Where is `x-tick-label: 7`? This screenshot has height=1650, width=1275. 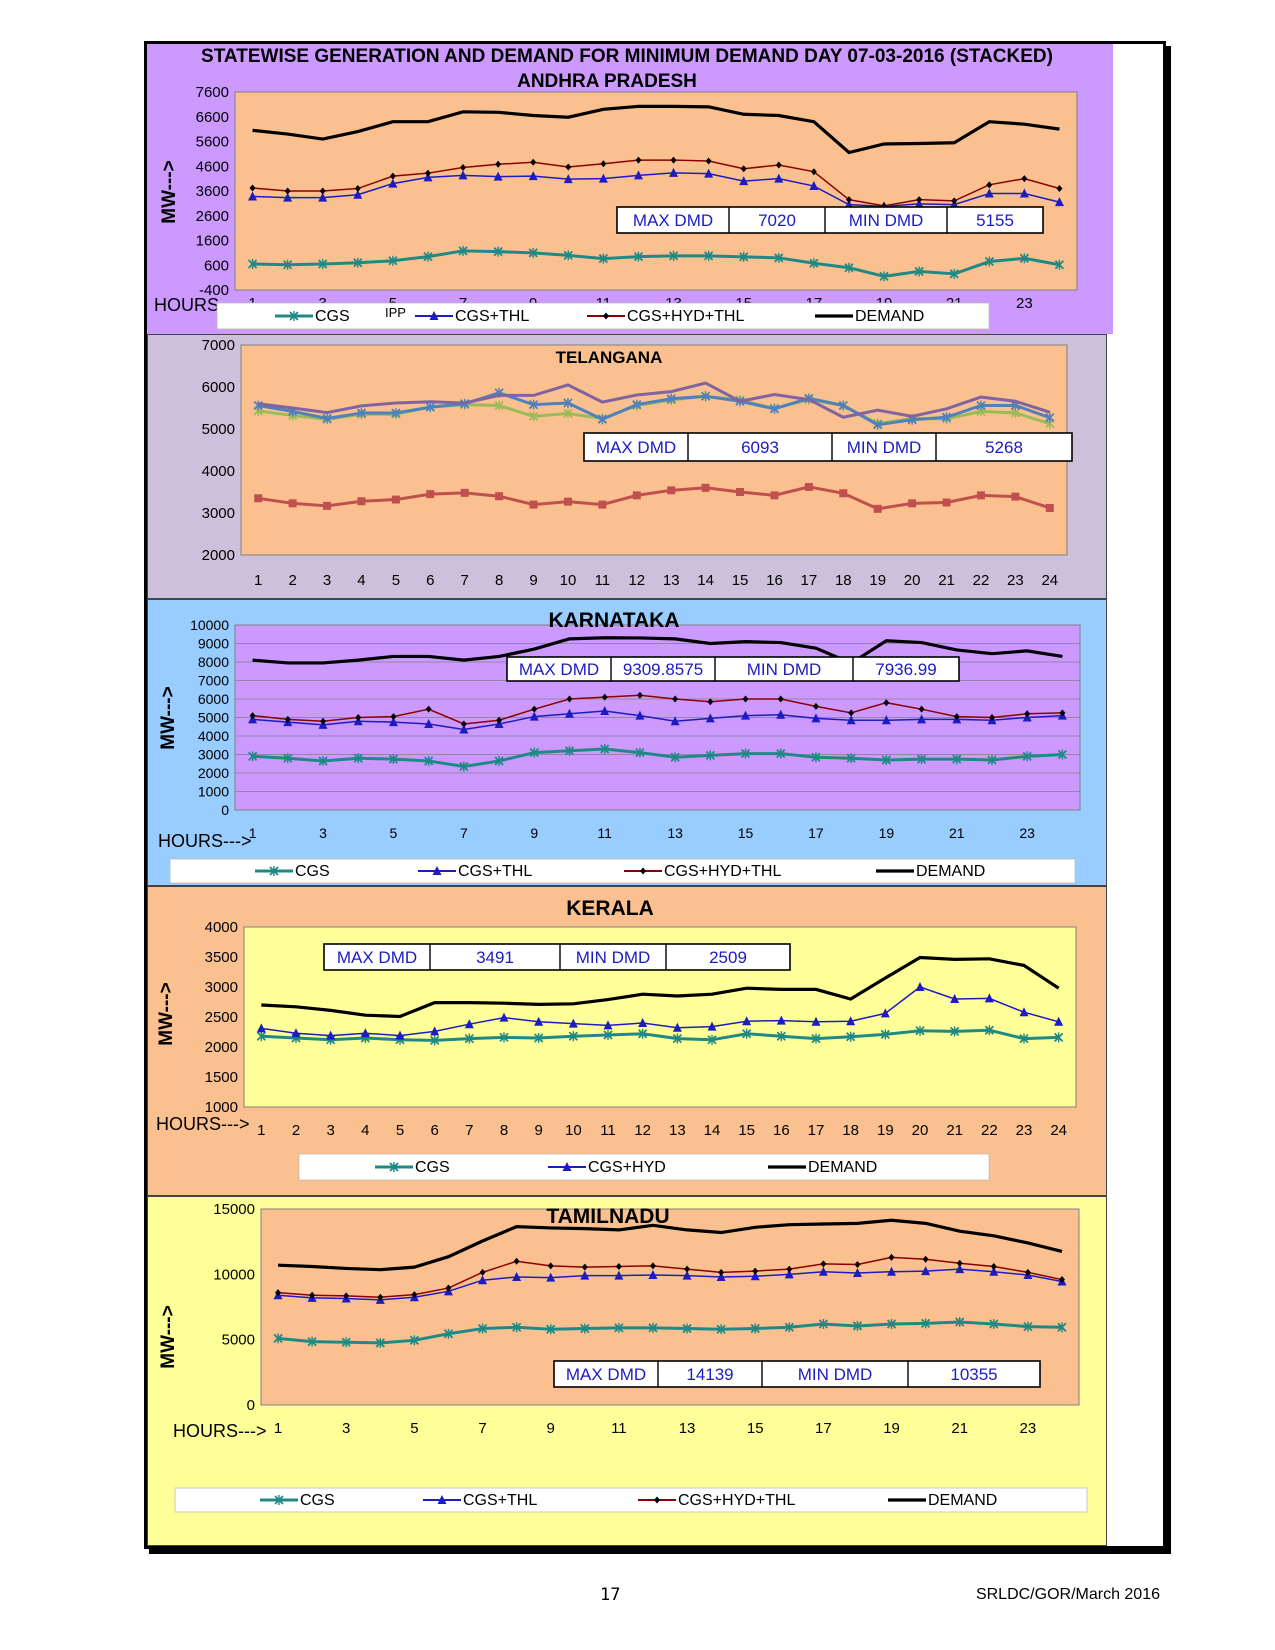 x-tick-label: 7 is located at coordinates (469, 1130).